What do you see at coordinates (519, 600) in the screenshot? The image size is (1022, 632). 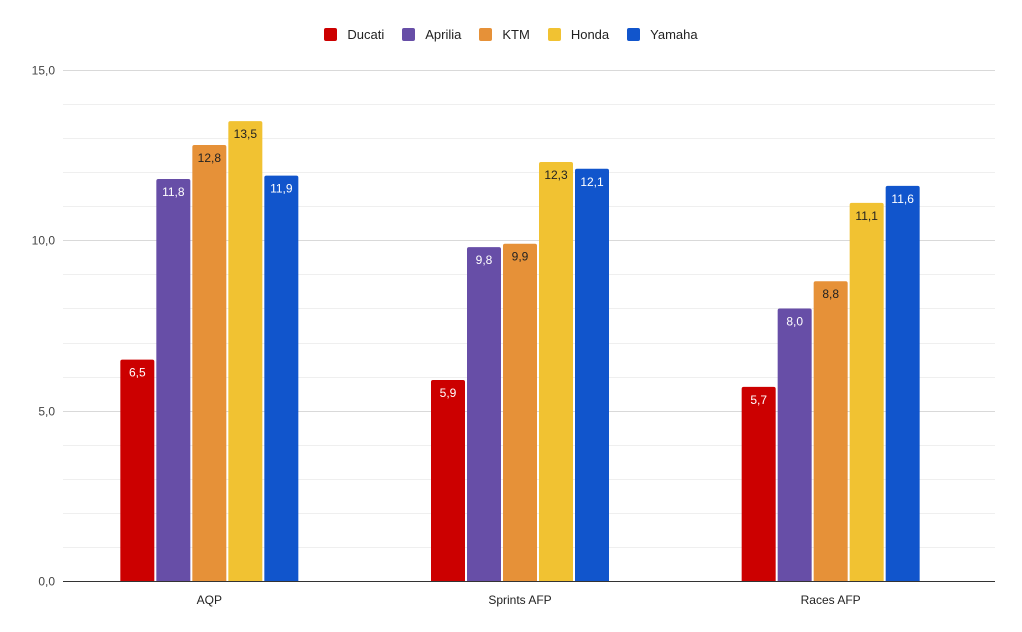 I see `x-tick-label: Sprints AFP` at bounding box center [519, 600].